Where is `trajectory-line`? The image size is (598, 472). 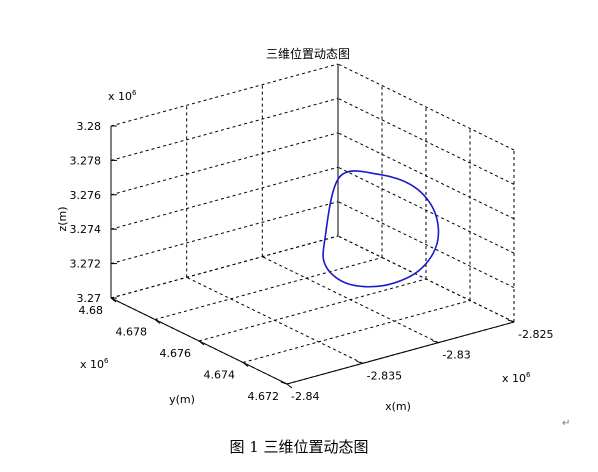 trajectory-line is located at coordinates (381, 229).